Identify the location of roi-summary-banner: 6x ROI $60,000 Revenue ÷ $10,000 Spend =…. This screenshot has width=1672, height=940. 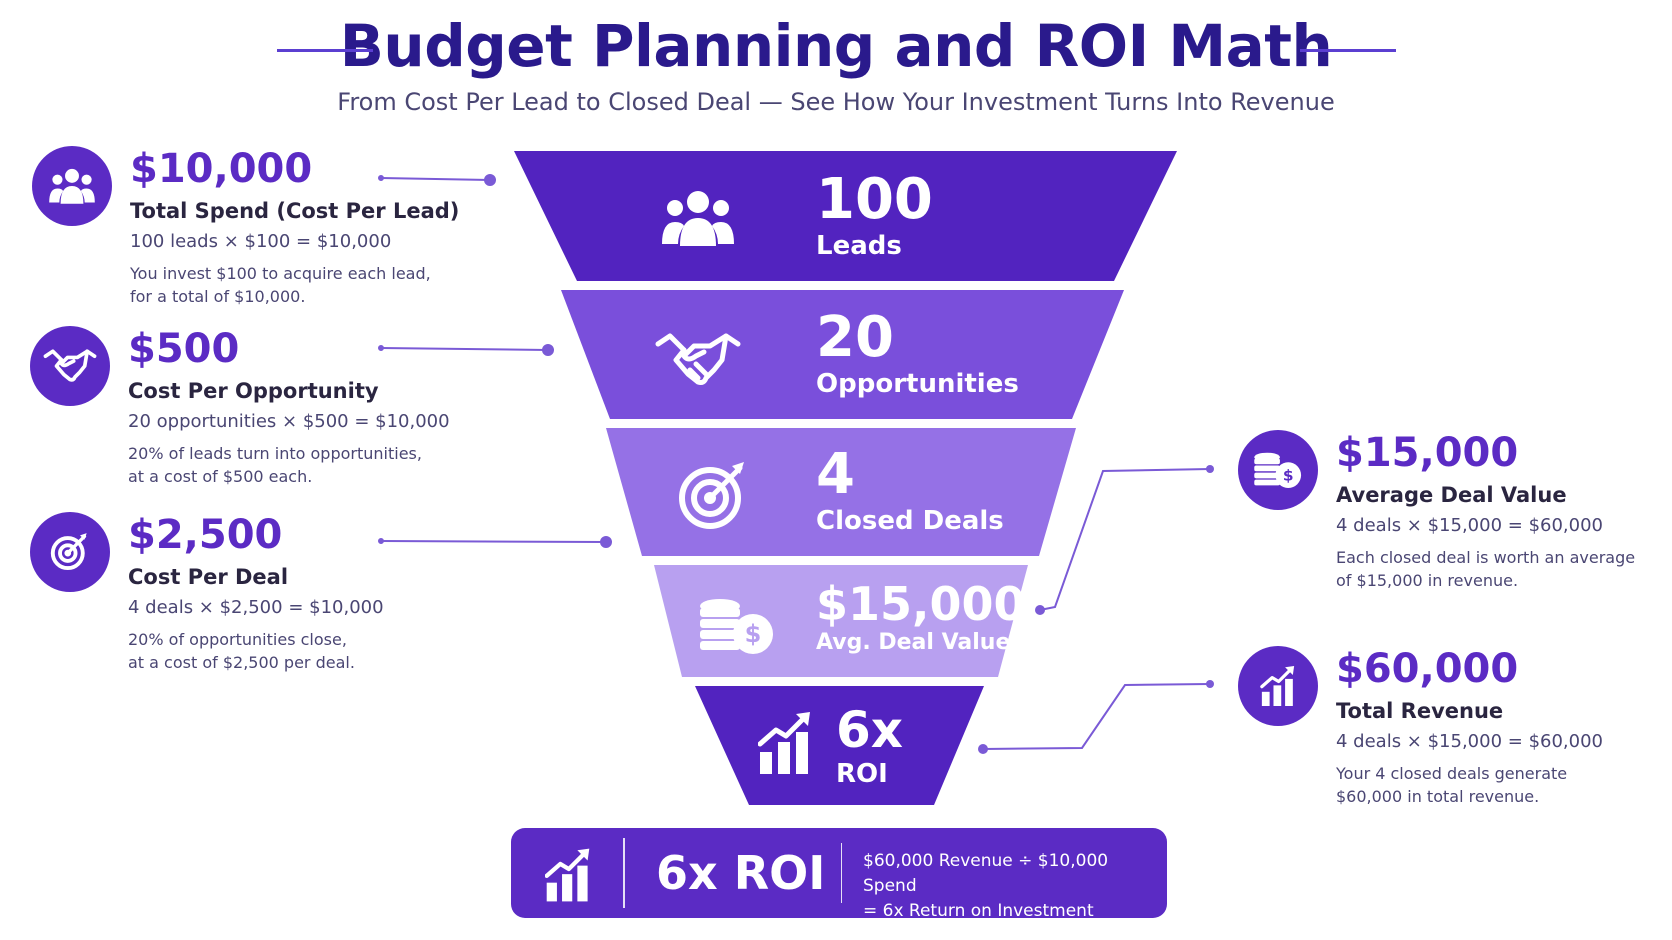
(839, 874).